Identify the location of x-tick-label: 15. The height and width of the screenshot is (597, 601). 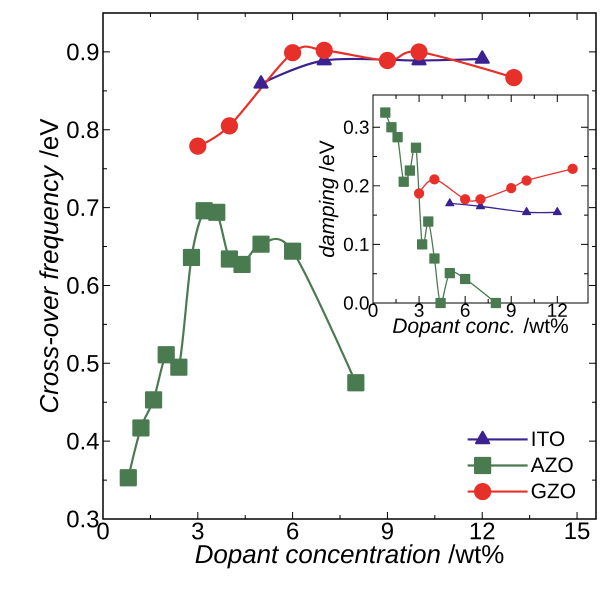
(578, 531).